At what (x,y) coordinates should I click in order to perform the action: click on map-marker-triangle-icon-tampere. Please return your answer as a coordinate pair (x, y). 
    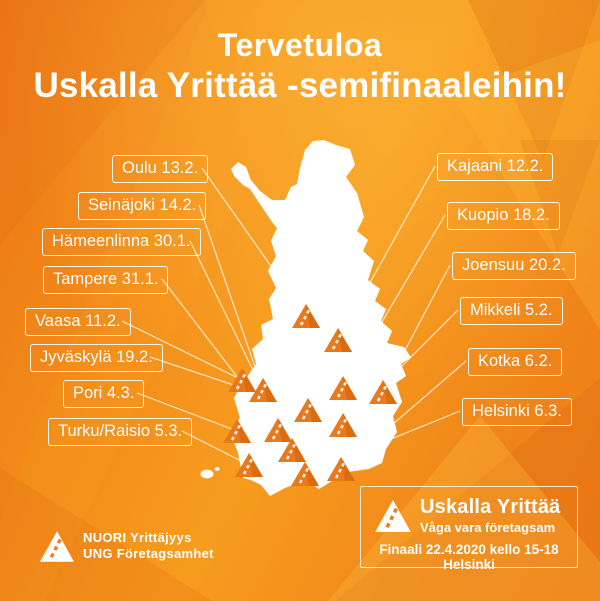
    Looking at the image, I should click on (278, 430).